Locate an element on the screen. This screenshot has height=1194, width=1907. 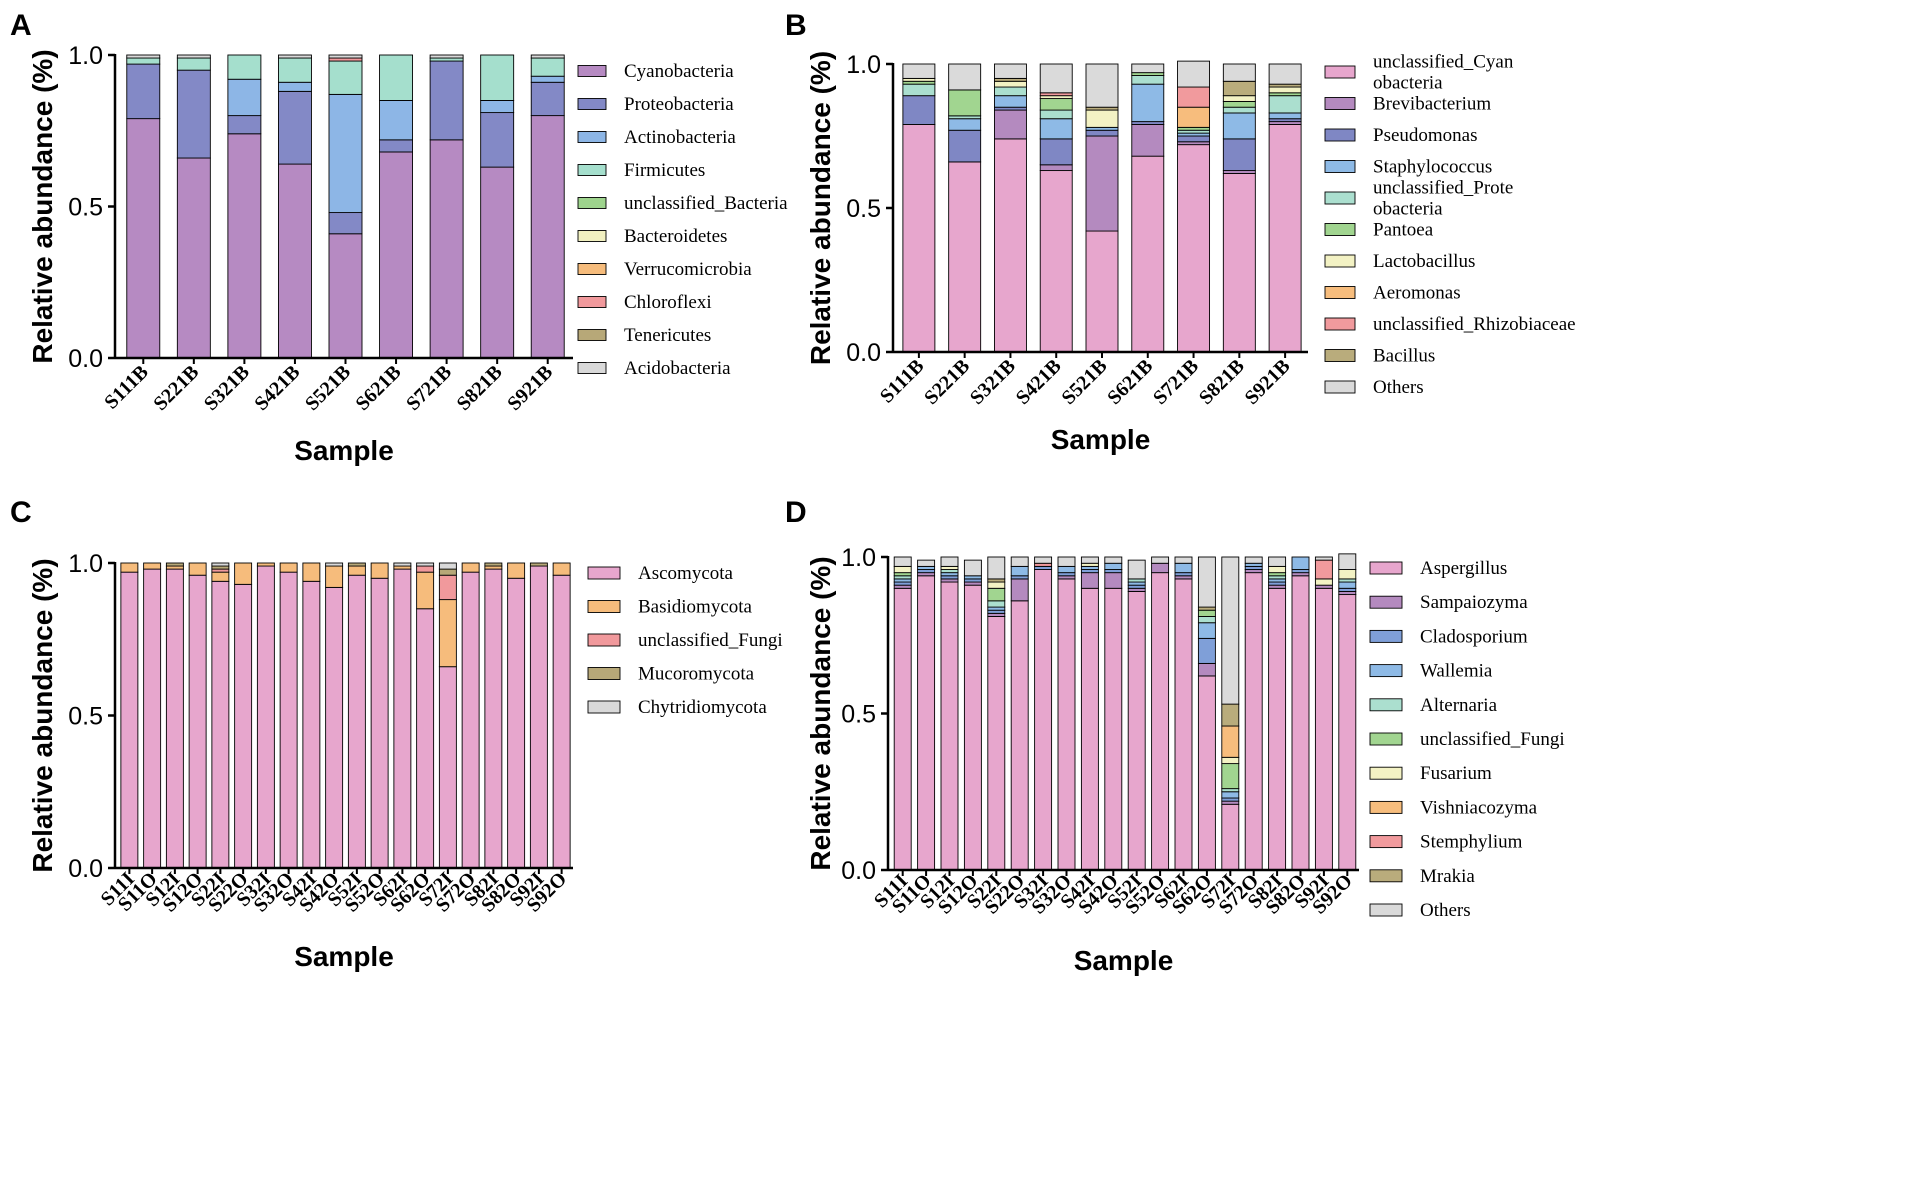
legend-item: Actinobacteria is located at coordinates (656, 137).